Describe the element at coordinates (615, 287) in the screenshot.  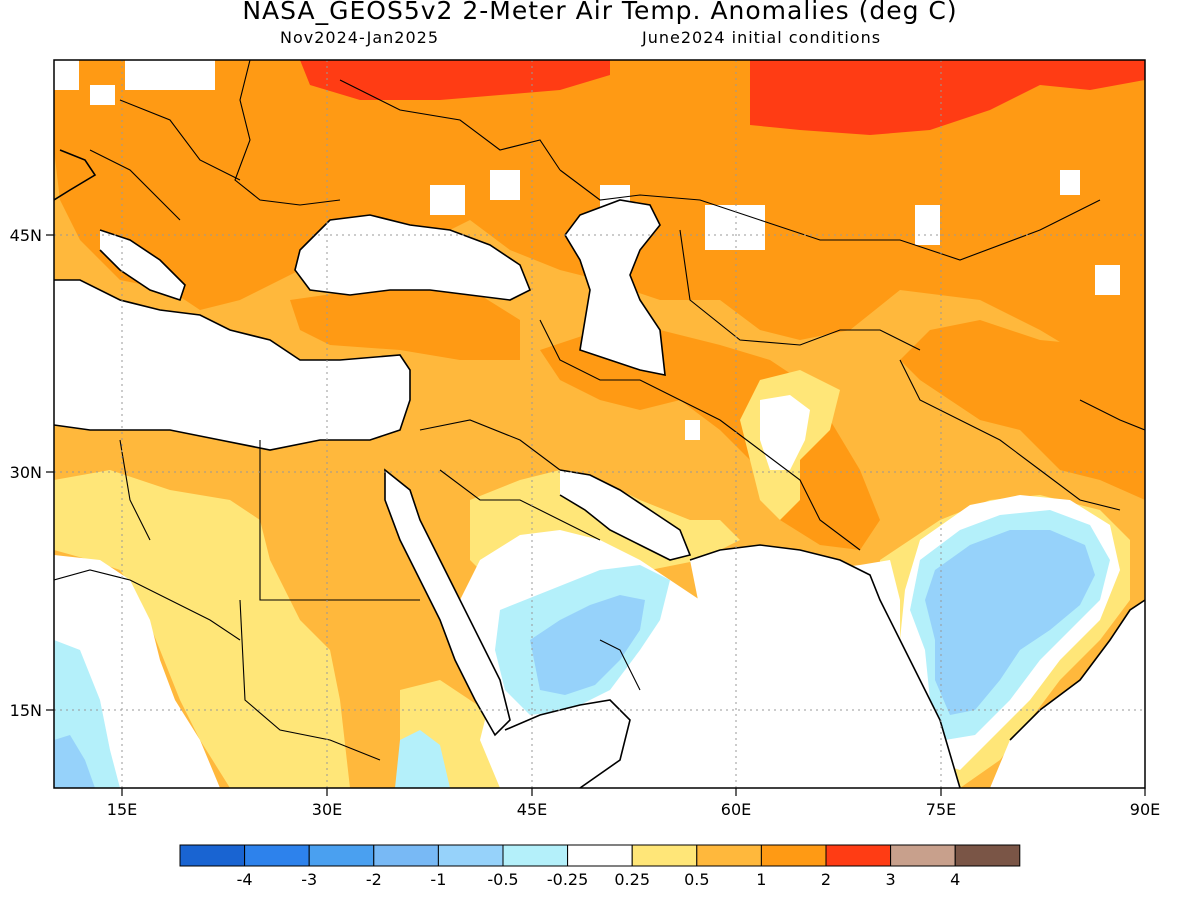
I see `caspian-sea` at that location.